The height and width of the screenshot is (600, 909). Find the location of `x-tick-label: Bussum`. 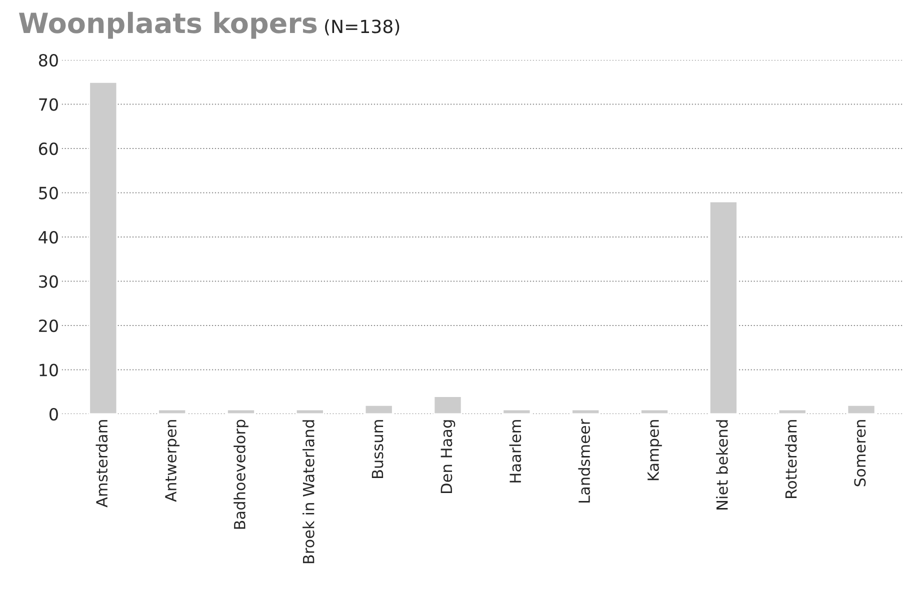

x-tick-label: Bussum is located at coordinates (378, 449).